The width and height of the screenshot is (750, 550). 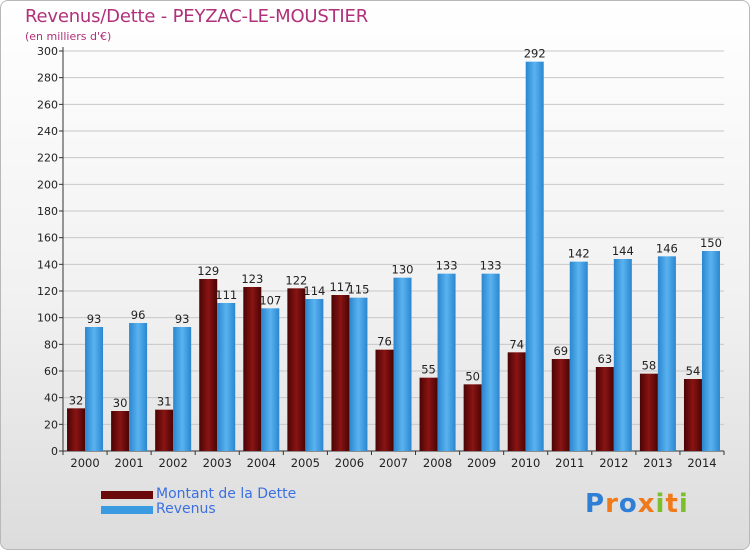 What do you see at coordinates (51, 424) in the screenshot?
I see `y-tick-label: 20` at bounding box center [51, 424].